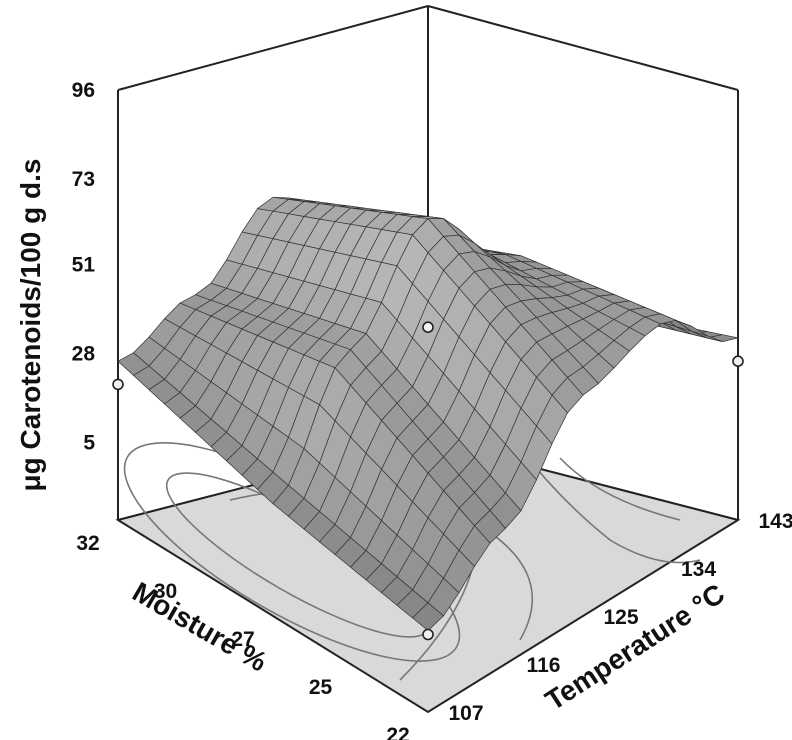 The width and height of the screenshot is (792, 740). Describe the element at coordinates (698, 569) in the screenshot. I see `y-tick-label-3: 134` at that location.